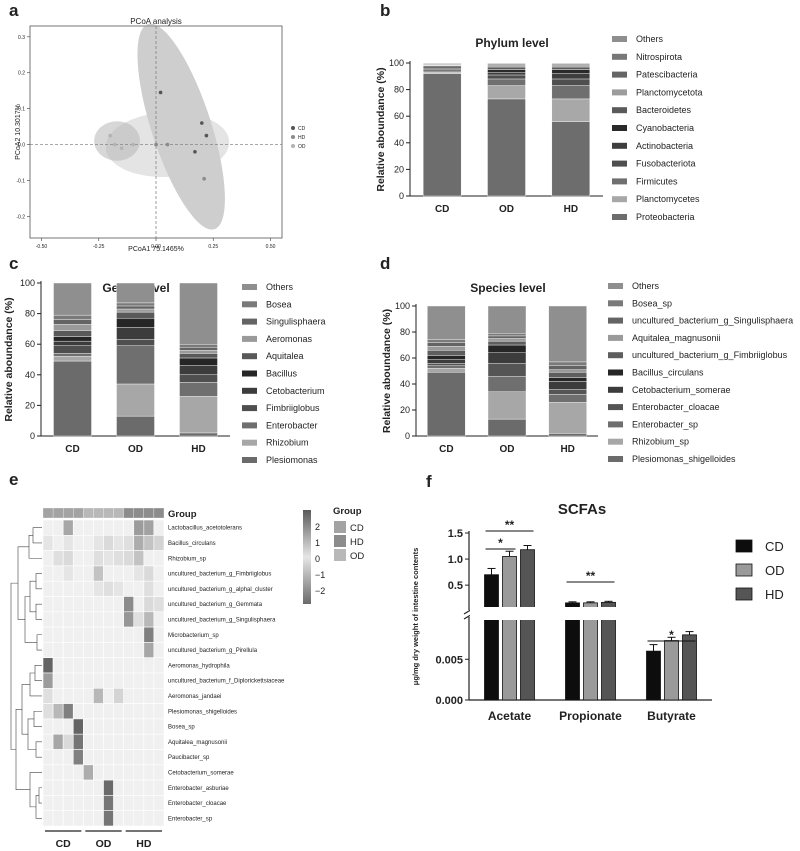 The image size is (800, 851). Describe the element at coordinates (213, 247) in the screenshot. I see `x-tick-label: 0.25` at that location.